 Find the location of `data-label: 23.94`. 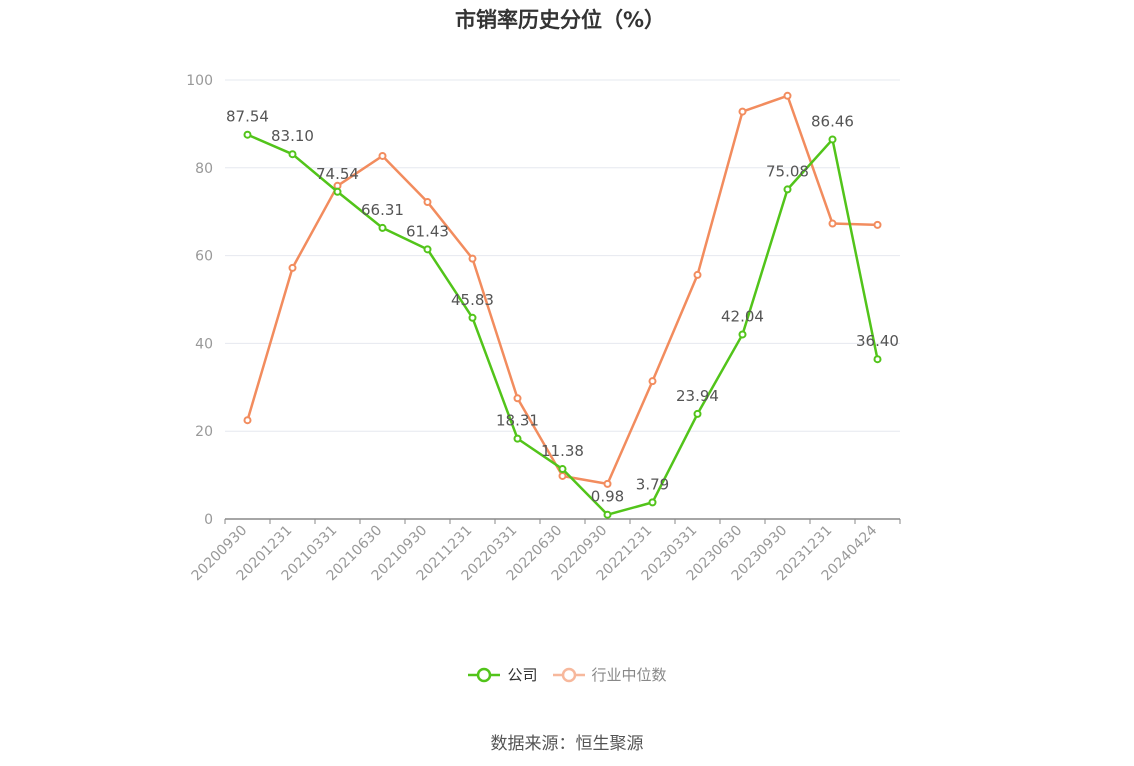

data-label: 23.94 is located at coordinates (697, 396).